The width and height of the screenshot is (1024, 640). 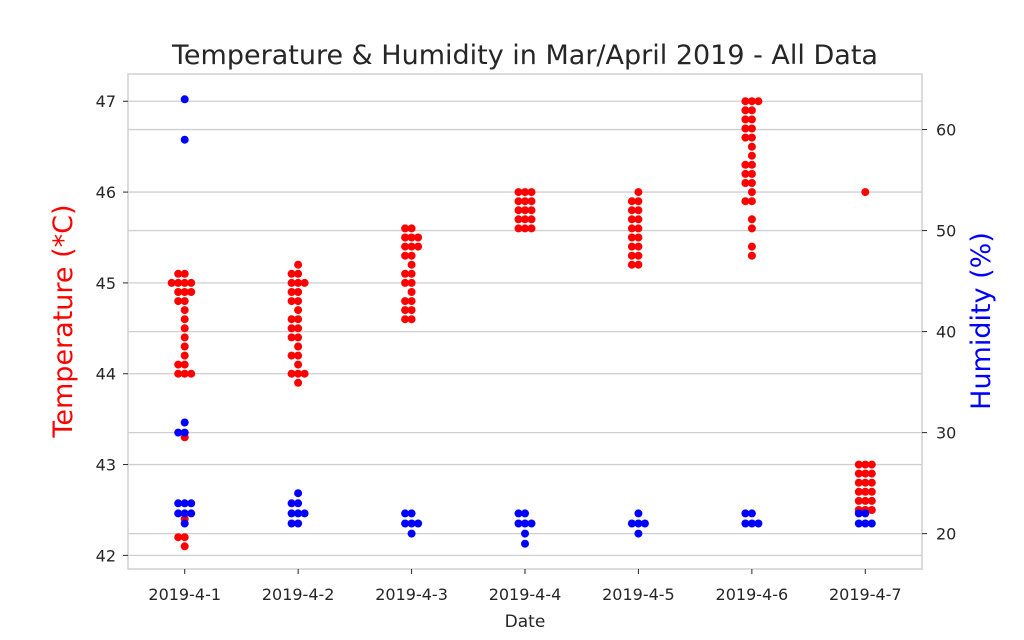 I want to click on x-tick-label: 2019-4-1, so click(x=184, y=594).